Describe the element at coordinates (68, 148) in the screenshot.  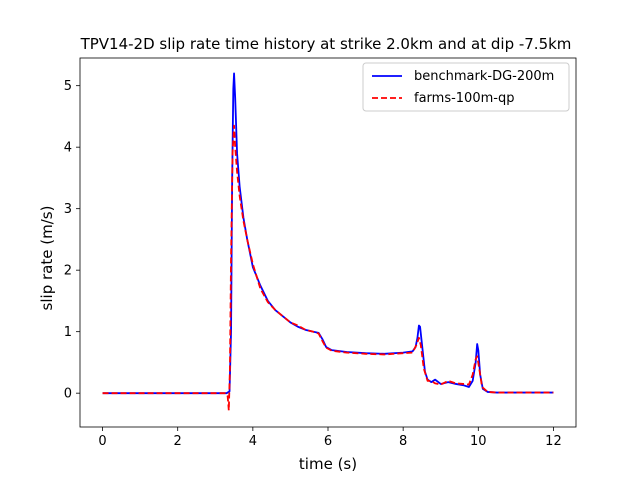
I see `y-tick-label: 4` at that location.